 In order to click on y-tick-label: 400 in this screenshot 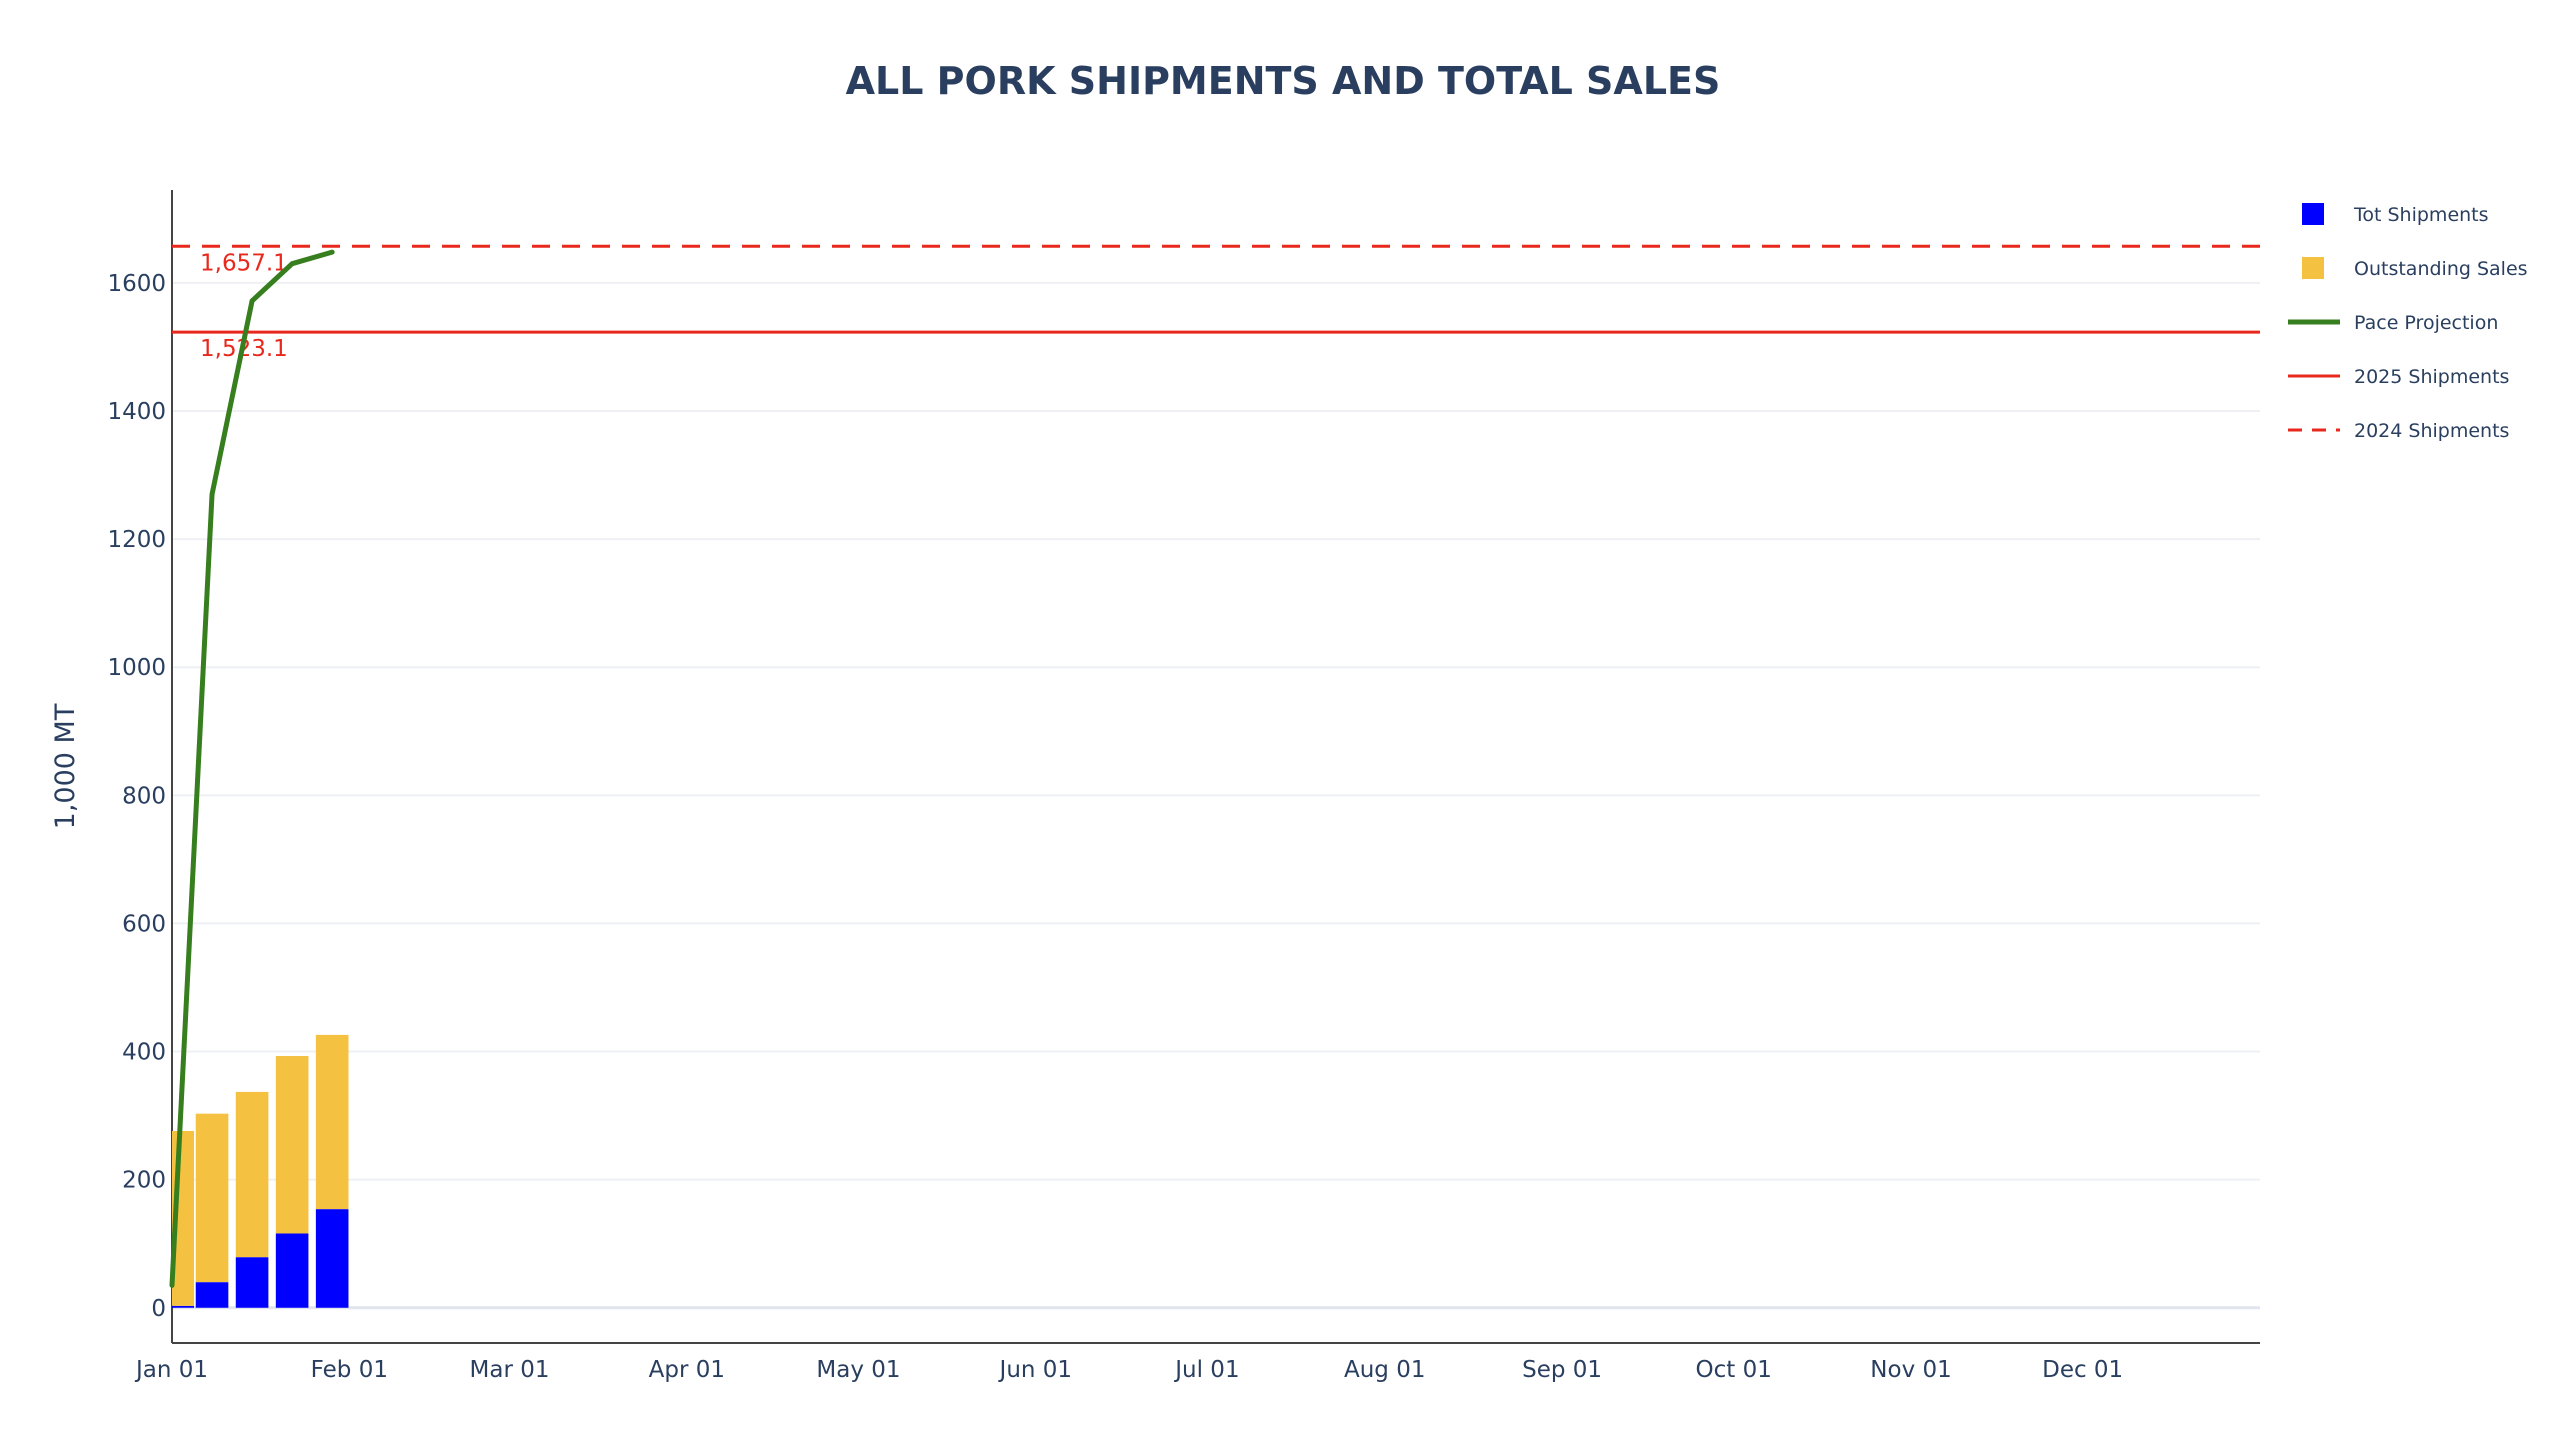, I will do `click(144, 1053)`.